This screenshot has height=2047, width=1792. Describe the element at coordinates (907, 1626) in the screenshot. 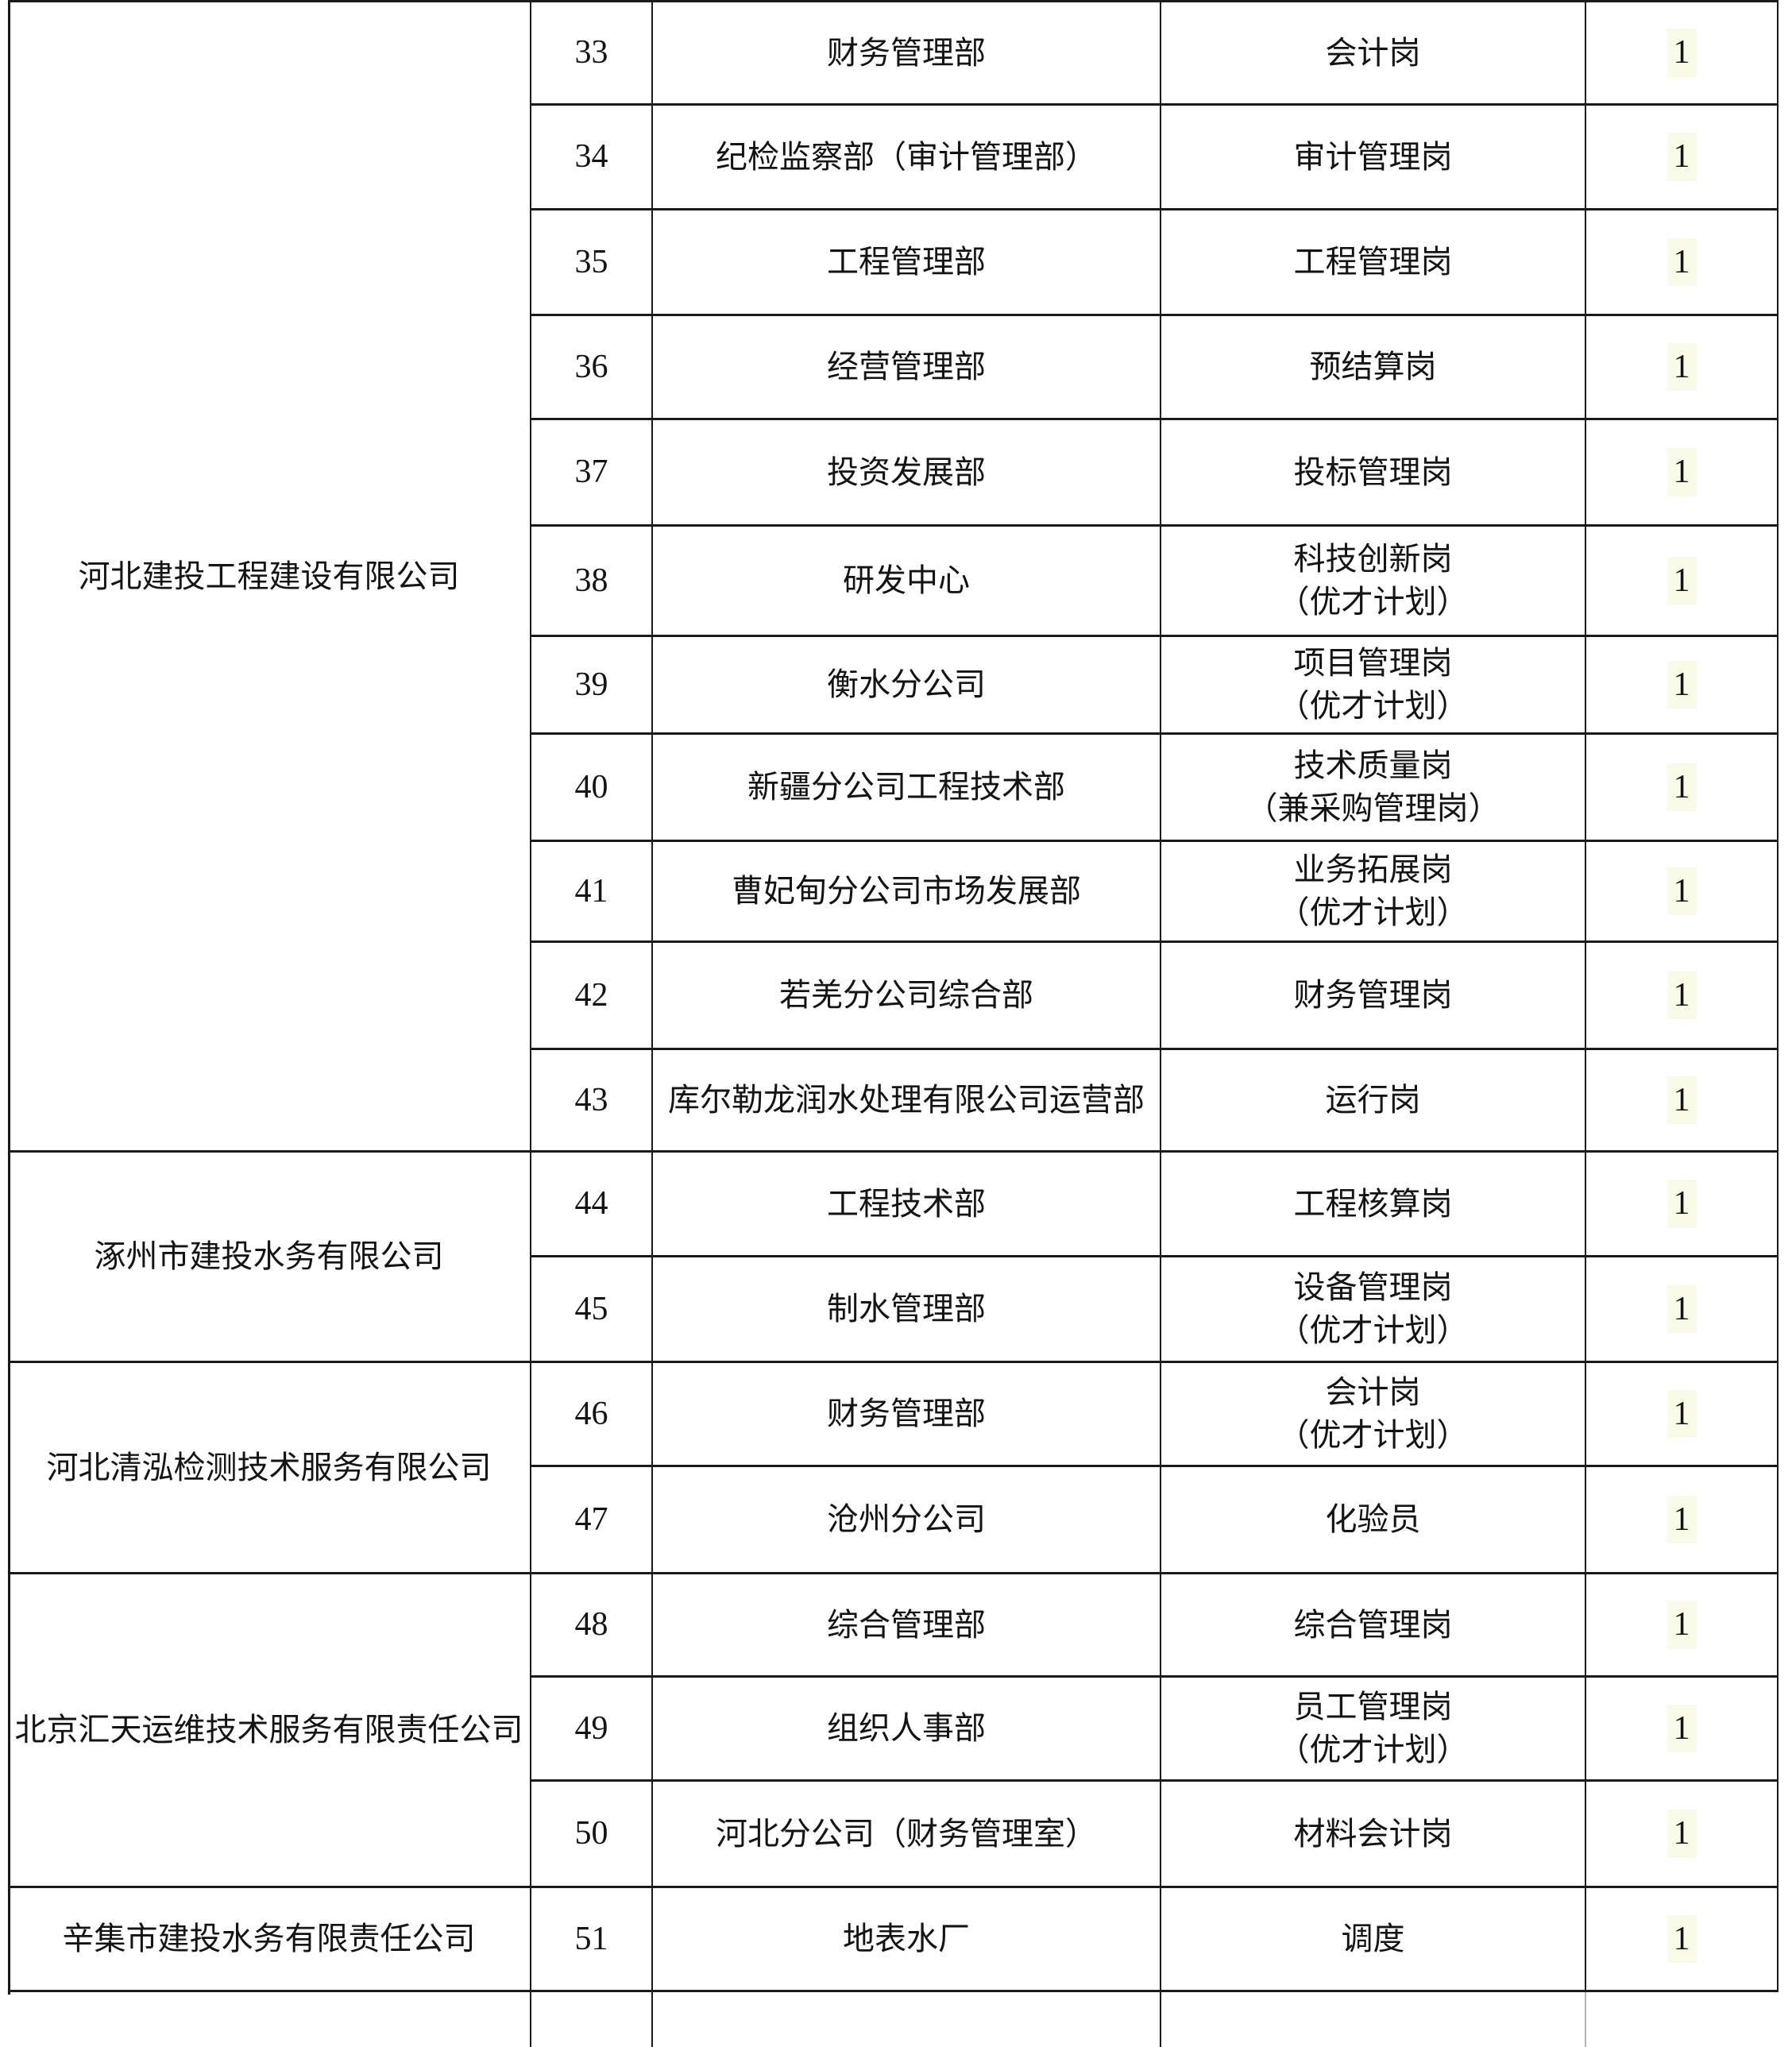

I see `department-cell: 综合管理部` at that location.